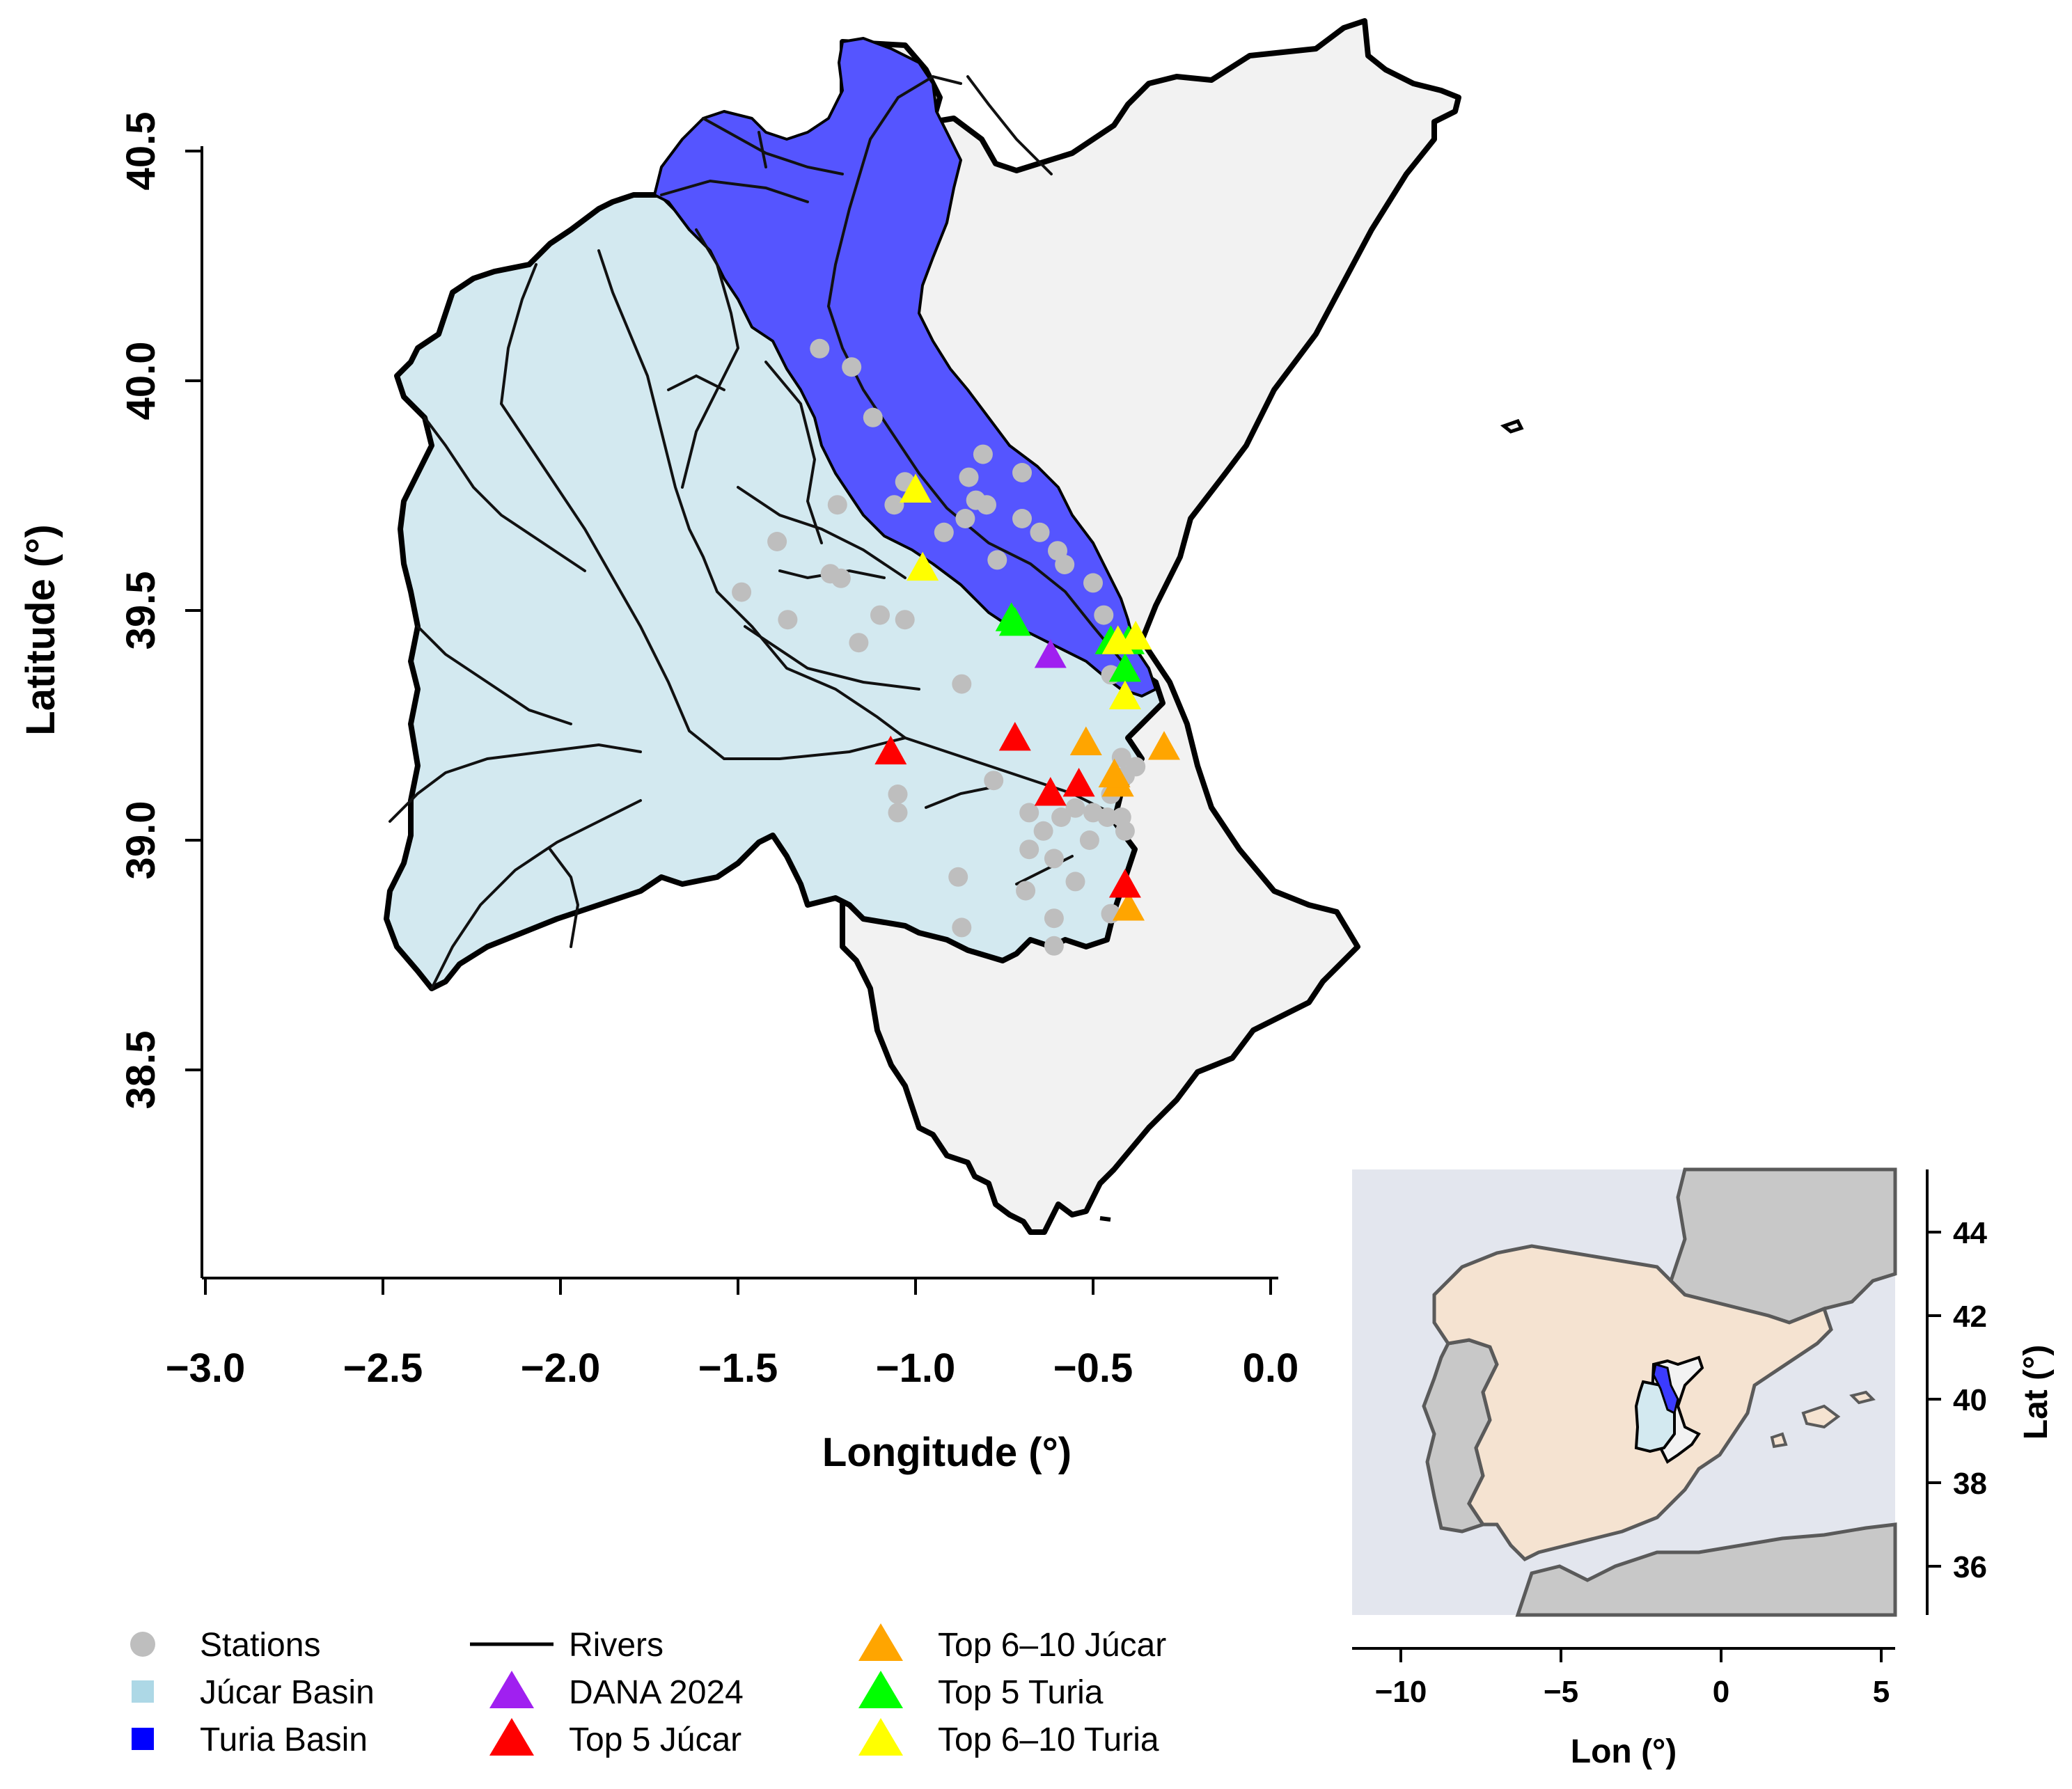  Describe the element at coordinates (515, 783) in the screenshot. I see `jucar-tributary-i` at that location.